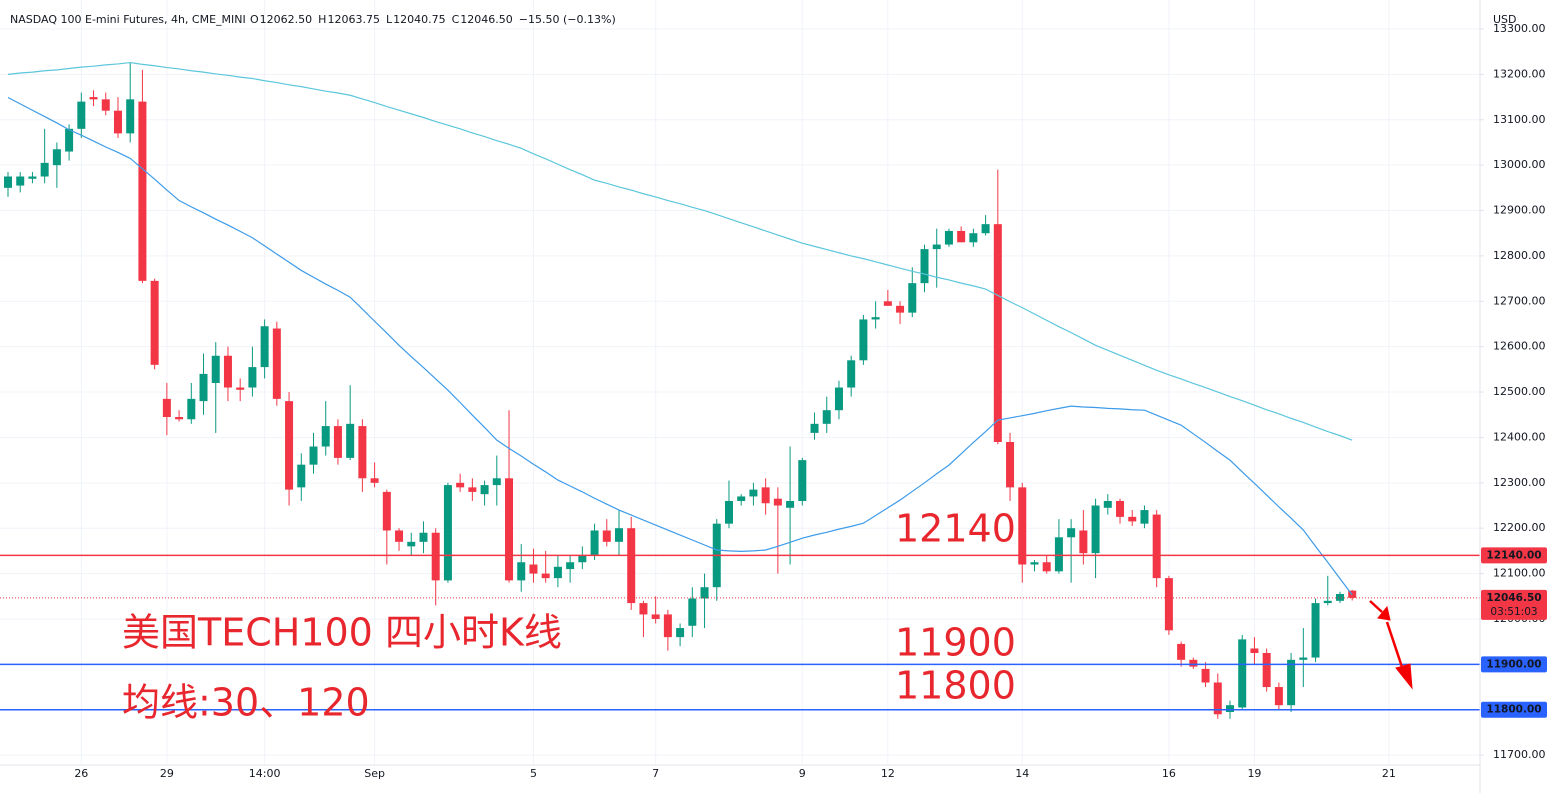 This screenshot has width=1555, height=793. Describe the element at coordinates (567, 19) in the screenshot. I see `ohlc-change: −15.50 (−0.13%)` at that location.